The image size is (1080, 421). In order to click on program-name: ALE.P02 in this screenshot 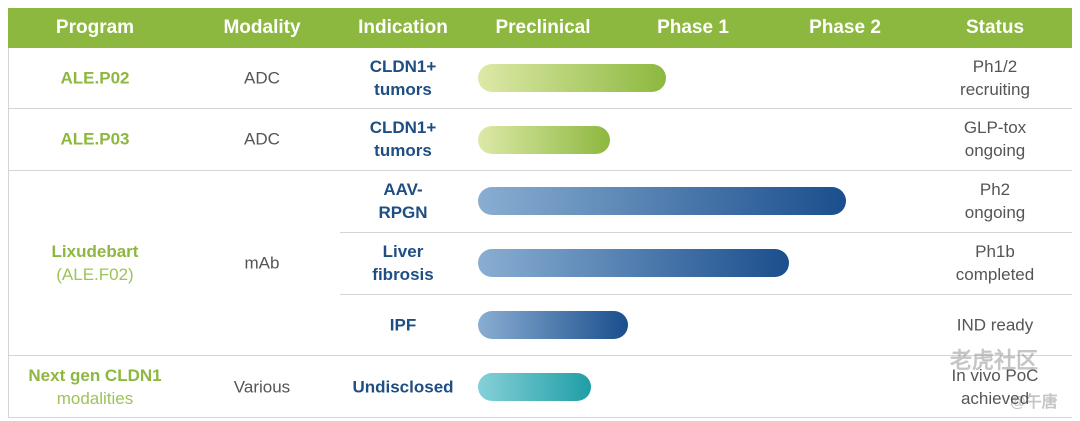, I will do `click(95, 78)`.